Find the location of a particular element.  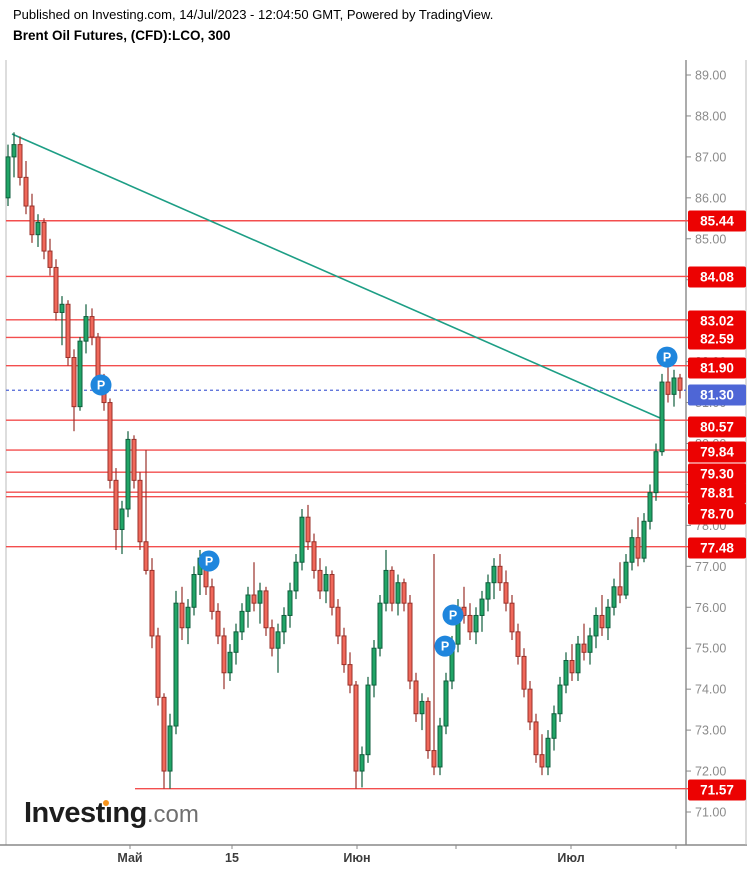

price-level-label-text: 78.81 is located at coordinates (717, 493).